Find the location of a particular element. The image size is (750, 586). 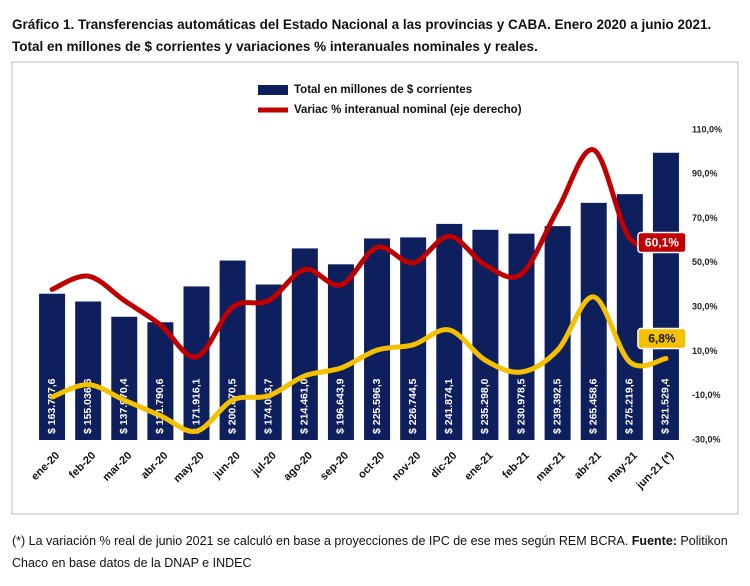

x-tick-label: abr-20 is located at coordinates (155, 466).